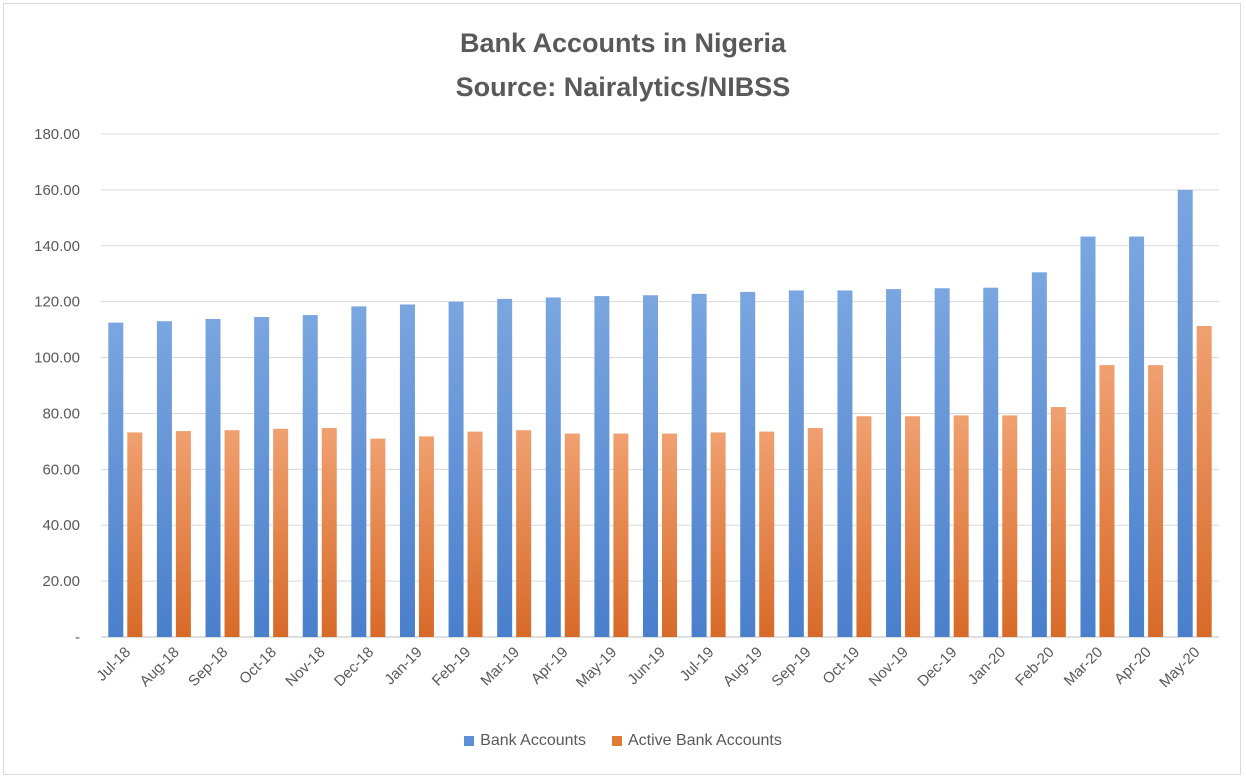  I want to click on legend-item-active-bank-accounts: Active Bank Accounts, so click(696, 741).